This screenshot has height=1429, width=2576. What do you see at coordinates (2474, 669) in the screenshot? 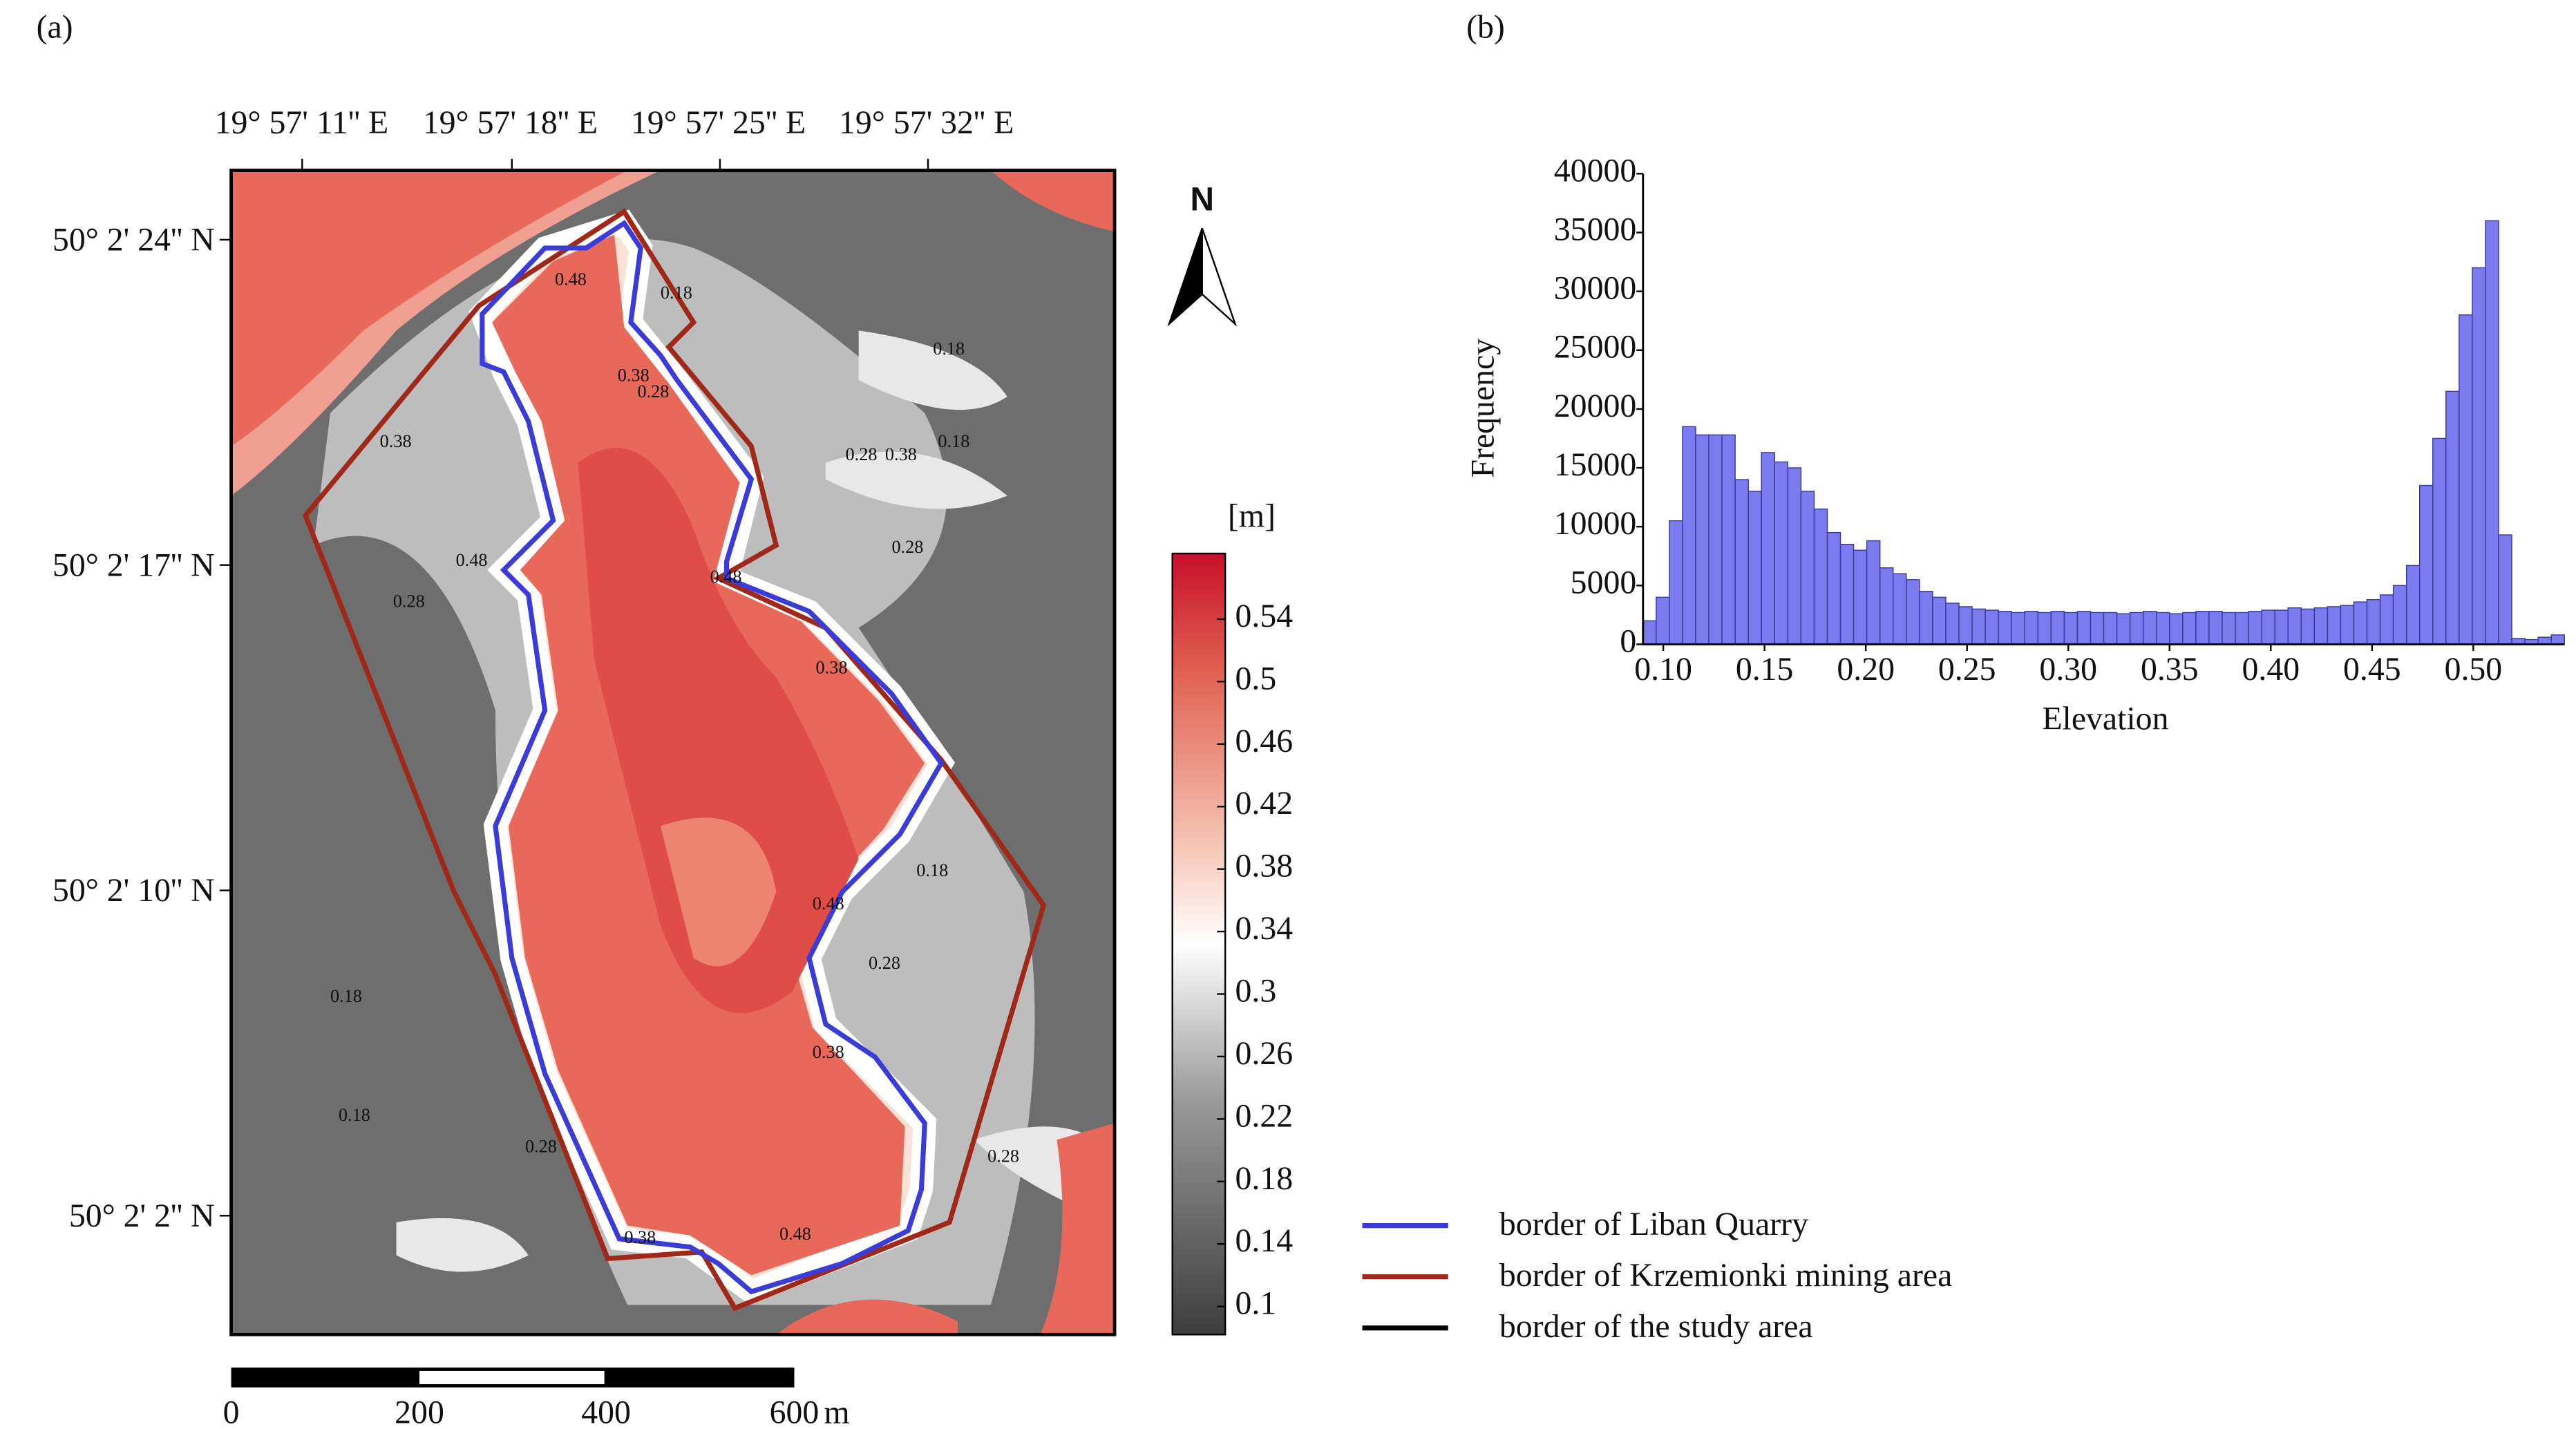
I see `x-tick-label: 0.50` at bounding box center [2474, 669].